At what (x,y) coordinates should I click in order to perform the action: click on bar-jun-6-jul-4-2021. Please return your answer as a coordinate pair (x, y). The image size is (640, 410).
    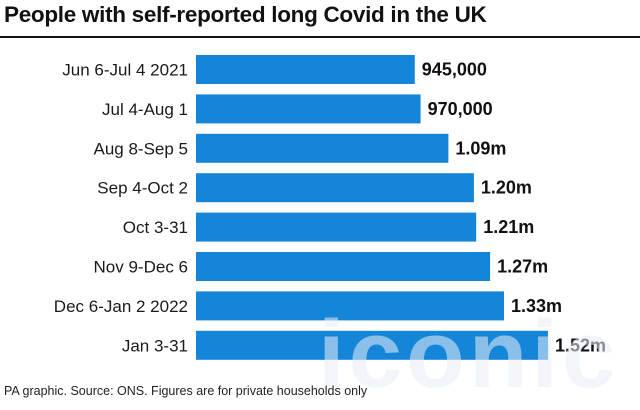
    Looking at the image, I should click on (305, 69).